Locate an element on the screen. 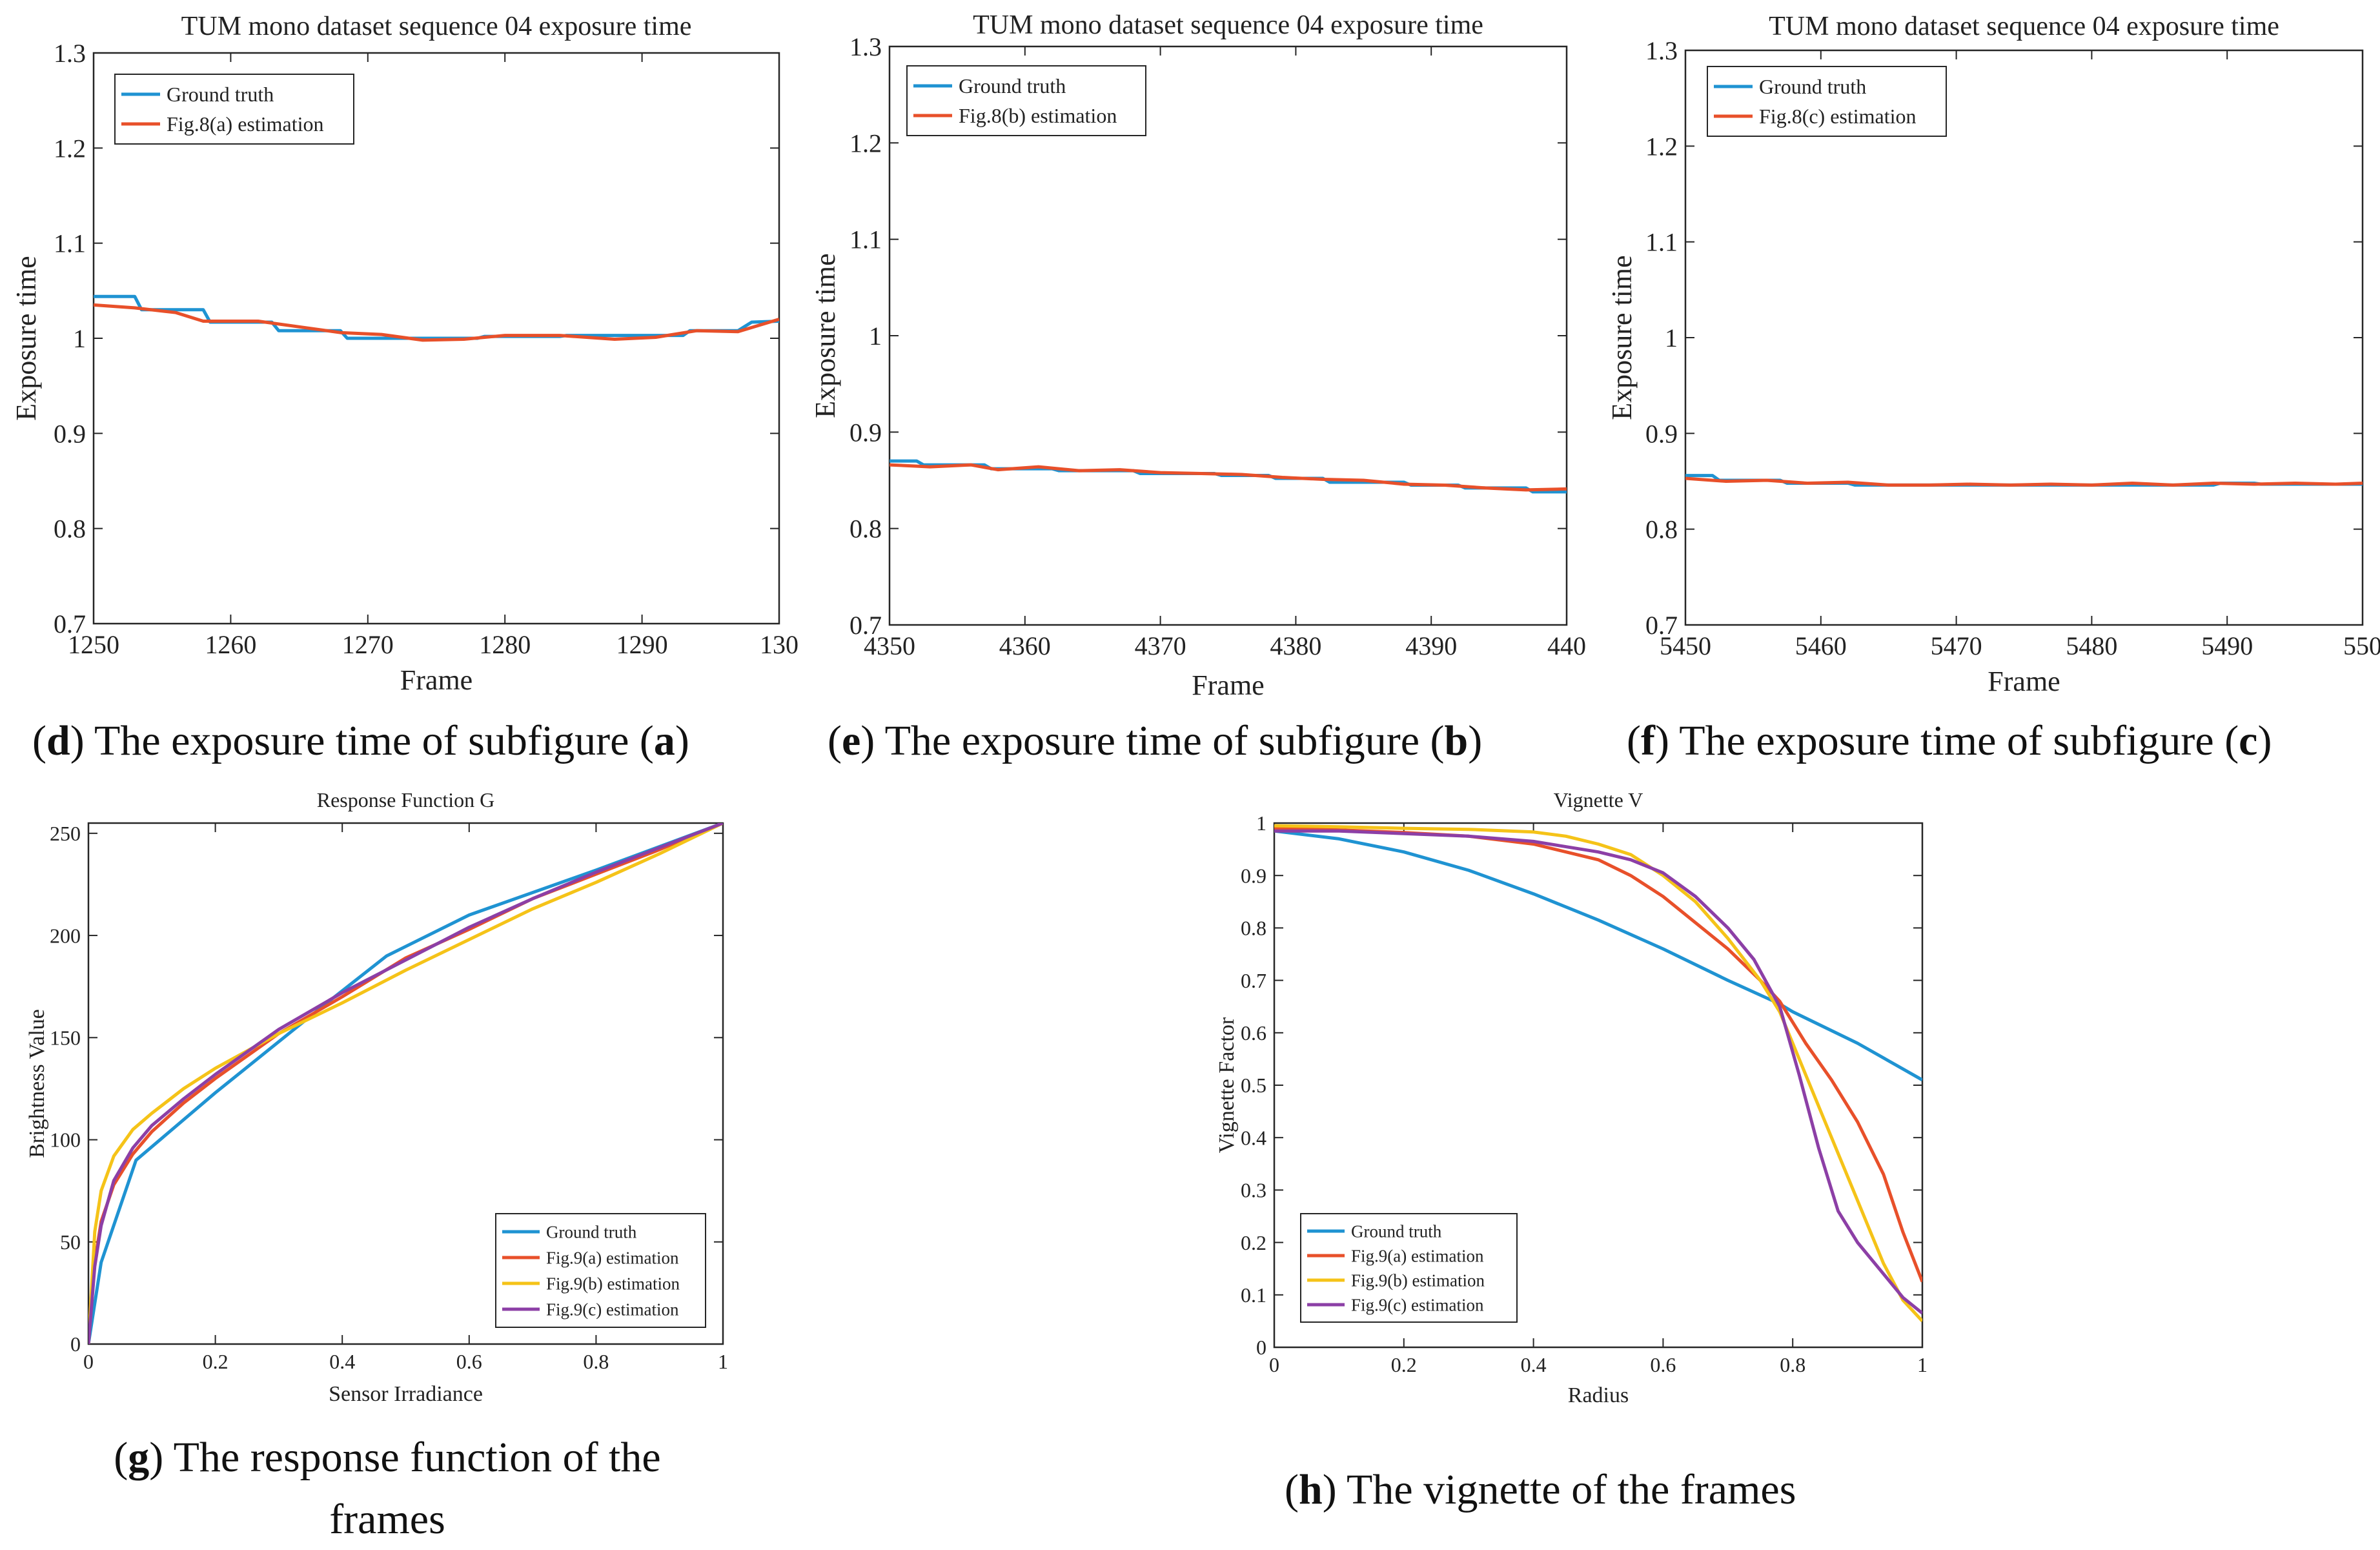 This screenshot has height=1550, width=2380. legend-box-e is located at coordinates (1026, 101).